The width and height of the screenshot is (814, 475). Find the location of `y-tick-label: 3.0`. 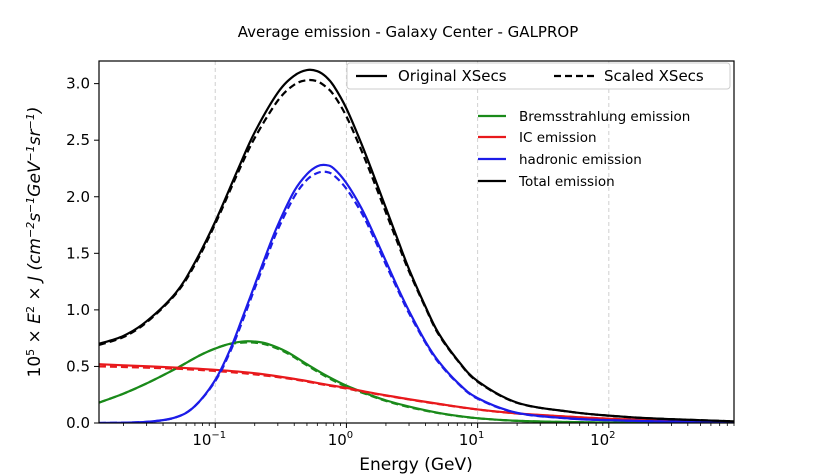

y-tick-label: 3.0 is located at coordinates (78, 84).